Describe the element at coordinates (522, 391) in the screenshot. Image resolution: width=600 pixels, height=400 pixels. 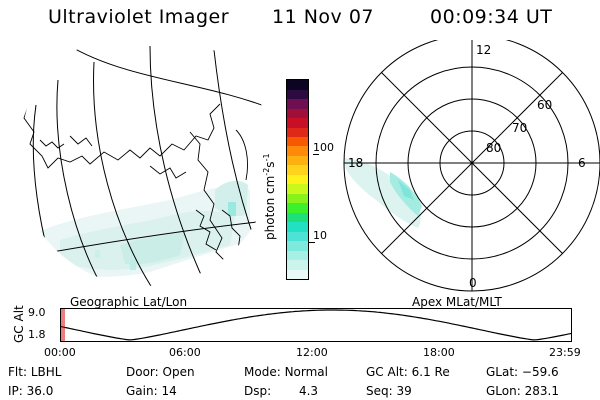
I see `glon-field: GLon: 283.1` at that location.